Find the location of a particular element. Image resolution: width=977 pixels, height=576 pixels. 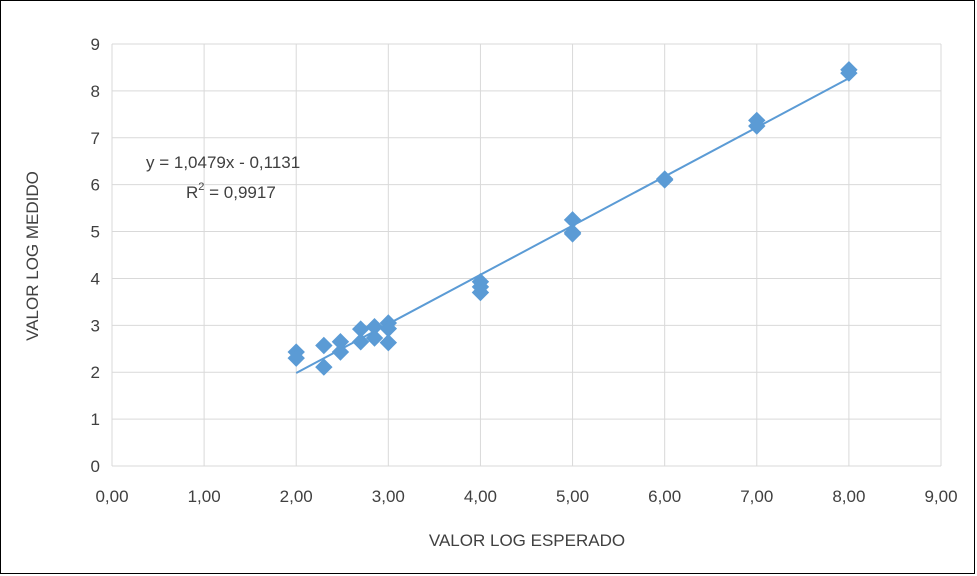

r-squared-superscript: 2 is located at coordinates (201, 187).